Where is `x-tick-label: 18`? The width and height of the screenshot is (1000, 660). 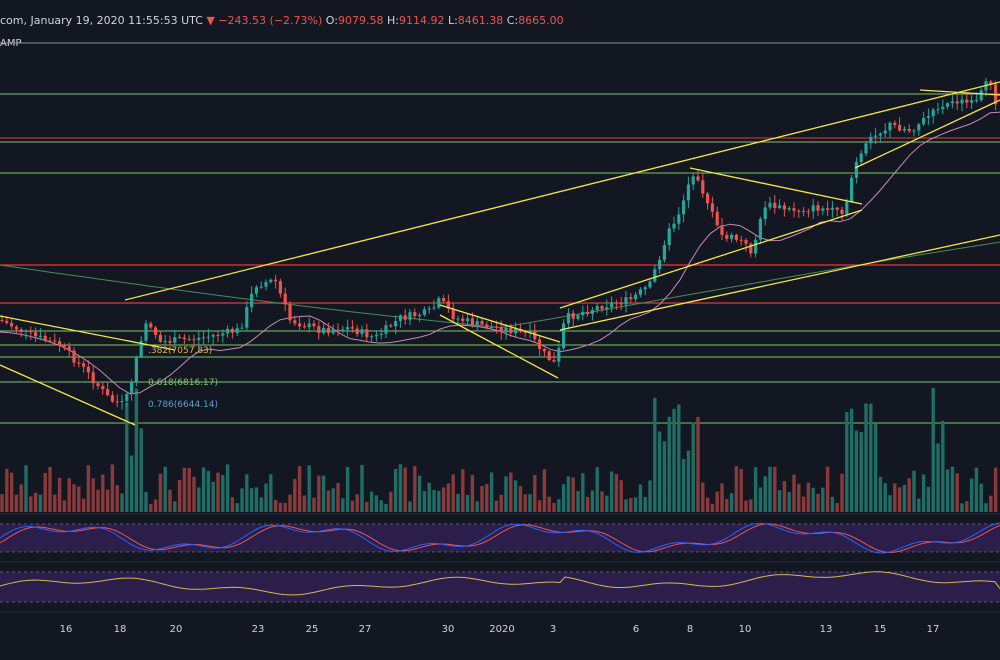 x-tick-label: 18 is located at coordinates (120, 629).